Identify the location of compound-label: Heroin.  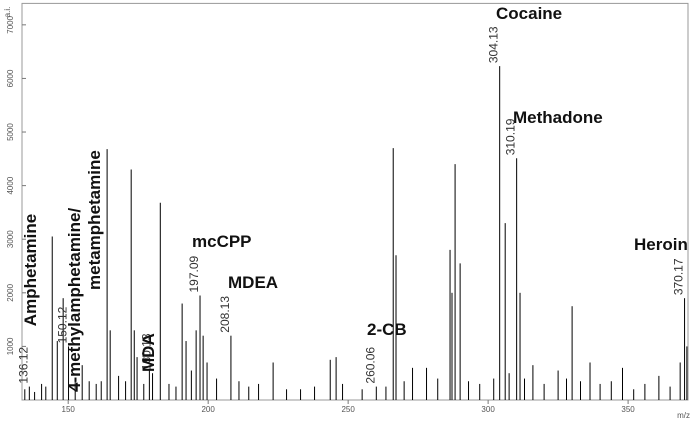
(661, 244).